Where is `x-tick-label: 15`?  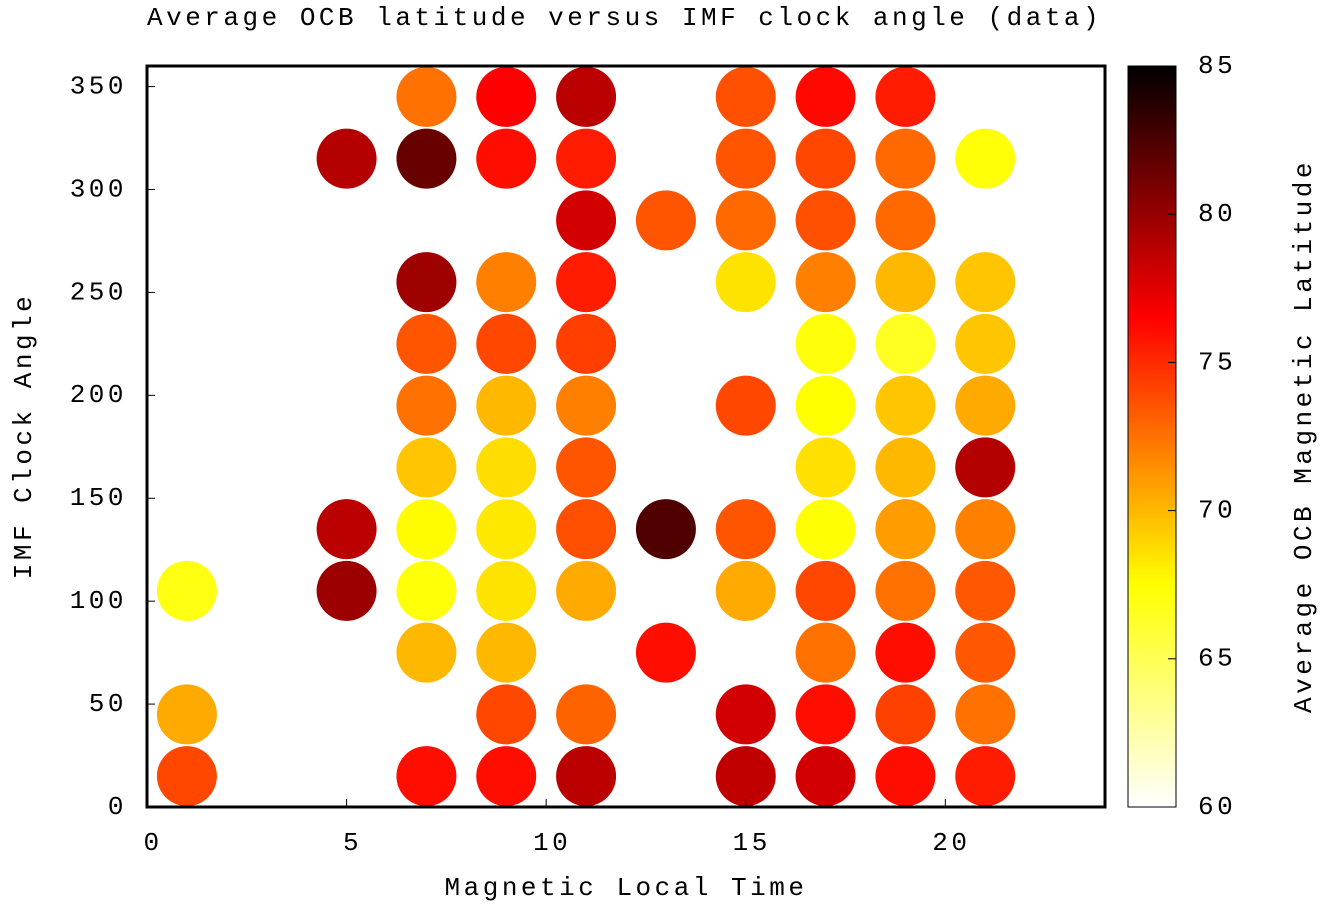
x-tick-label: 15 is located at coordinates (752, 843).